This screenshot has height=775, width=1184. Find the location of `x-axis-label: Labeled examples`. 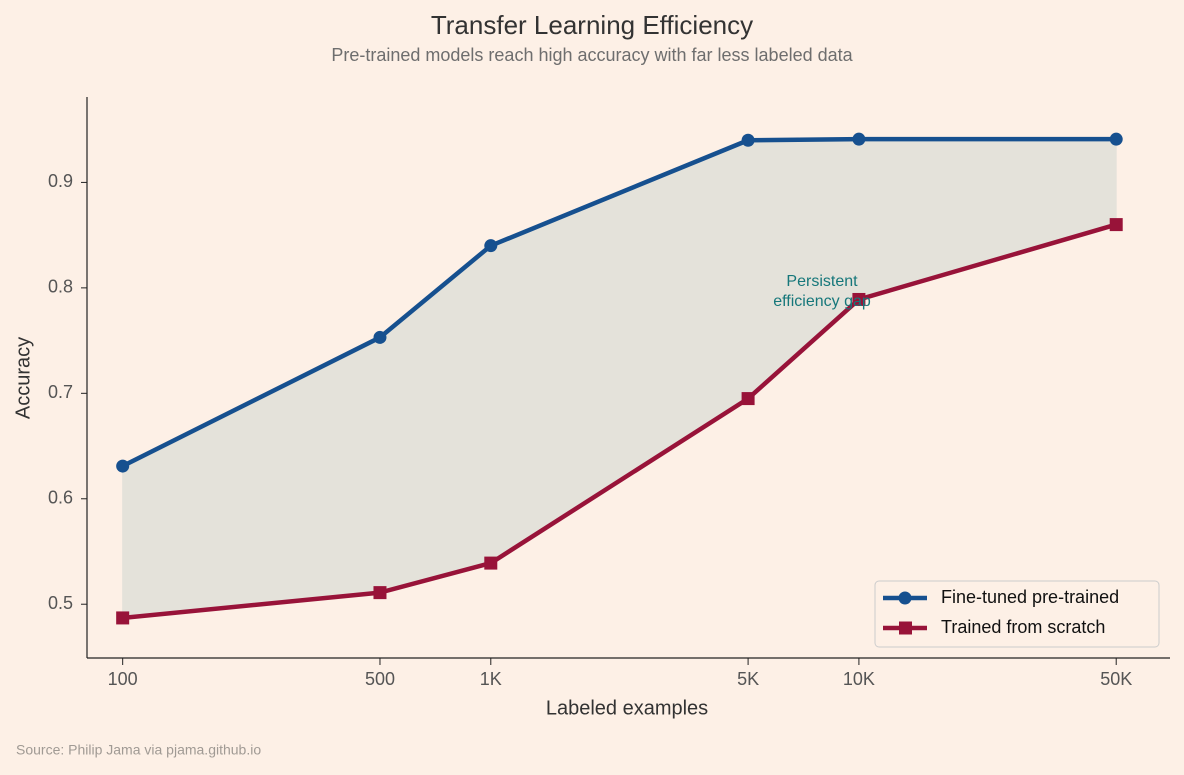

x-axis-label: Labeled examples is located at coordinates (627, 708).